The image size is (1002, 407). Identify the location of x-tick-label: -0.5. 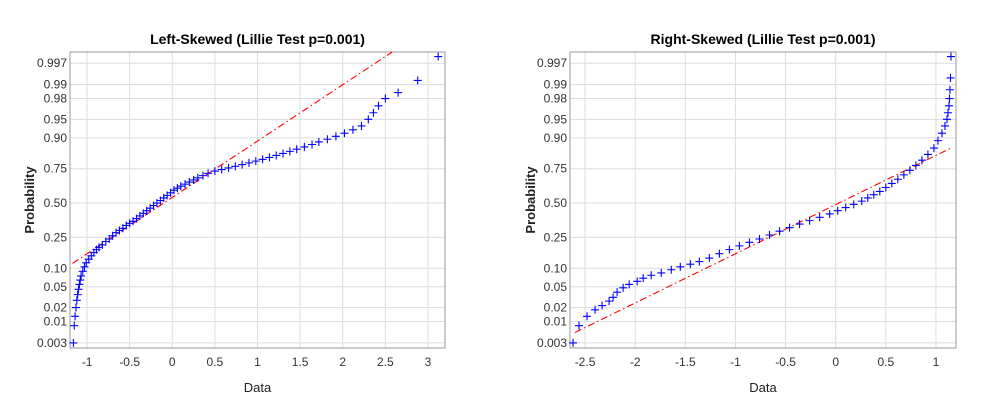
(129, 362).